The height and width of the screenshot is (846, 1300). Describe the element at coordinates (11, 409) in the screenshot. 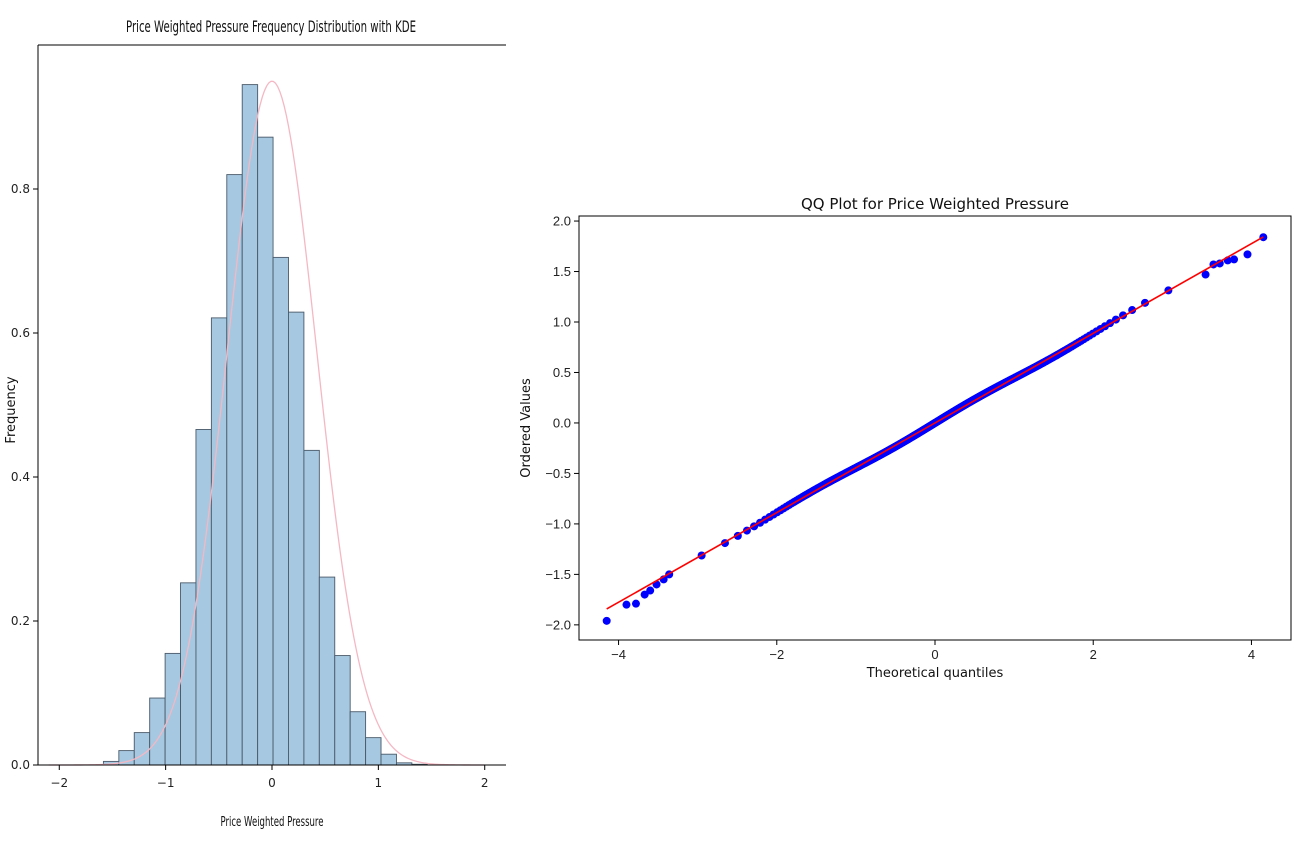

I see `histogram-y-axis-label: Frequency` at that location.